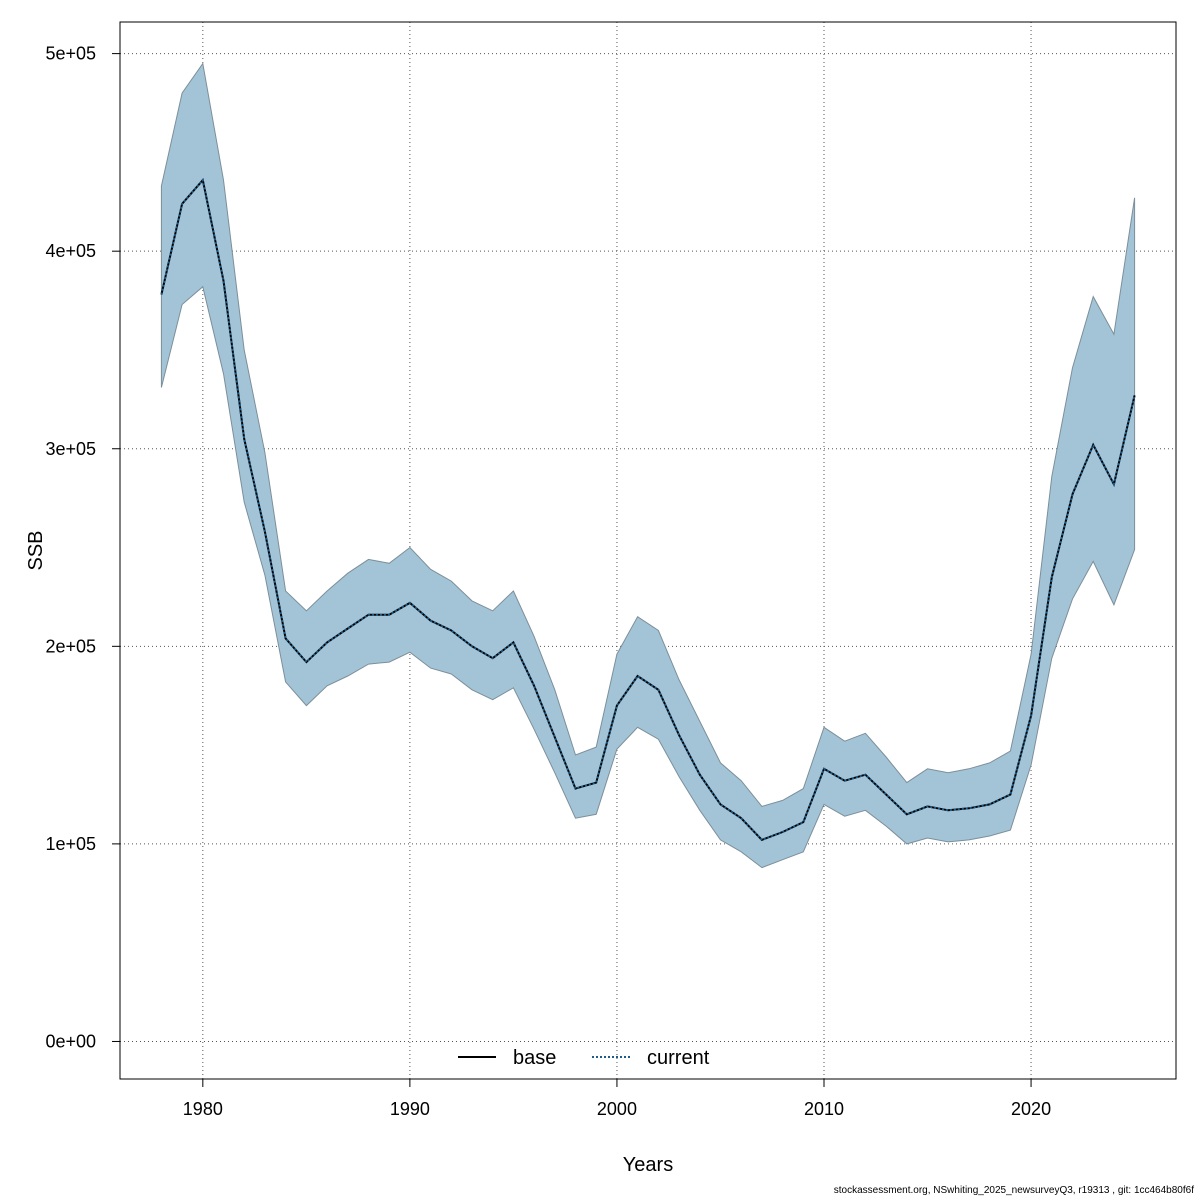  Describe the element at coordinates (648, 1165) in the screenshot. I see `x-axis-title: Years` at that location.